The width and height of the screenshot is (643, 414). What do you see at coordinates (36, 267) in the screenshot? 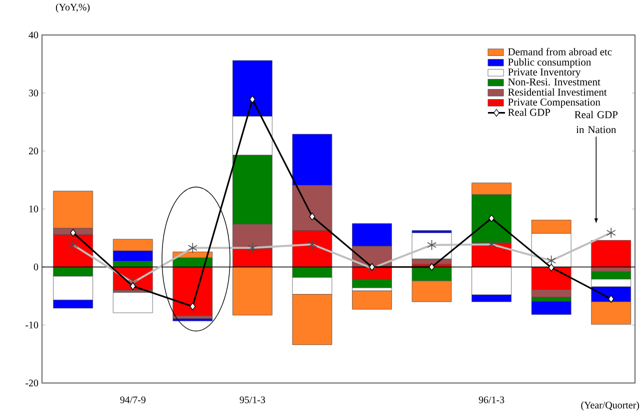
I see `y-tick-label: 0` at bounding box center [36, 267].